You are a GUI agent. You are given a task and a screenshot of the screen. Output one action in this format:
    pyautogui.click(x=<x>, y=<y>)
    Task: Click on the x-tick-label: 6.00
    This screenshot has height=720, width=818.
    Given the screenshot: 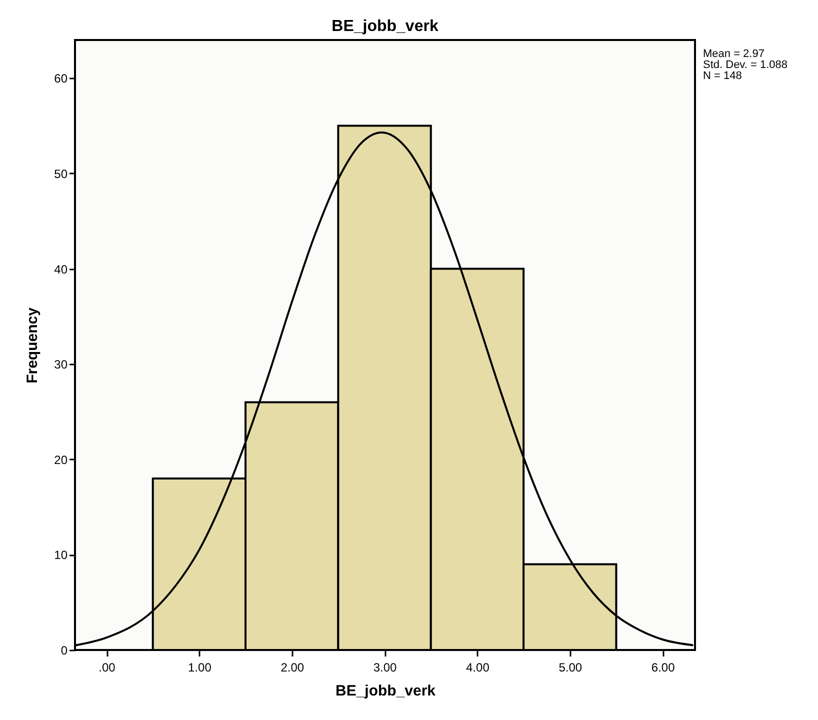 What is the action you would take?
    pyautogui.click(x=663, y=667)
    